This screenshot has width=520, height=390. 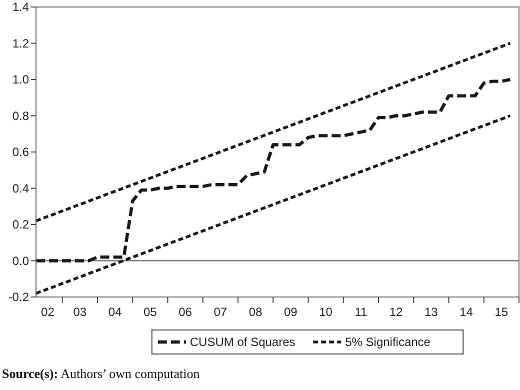 I want to click on y-tick-label: 1.2, so click(x=21, y=43).